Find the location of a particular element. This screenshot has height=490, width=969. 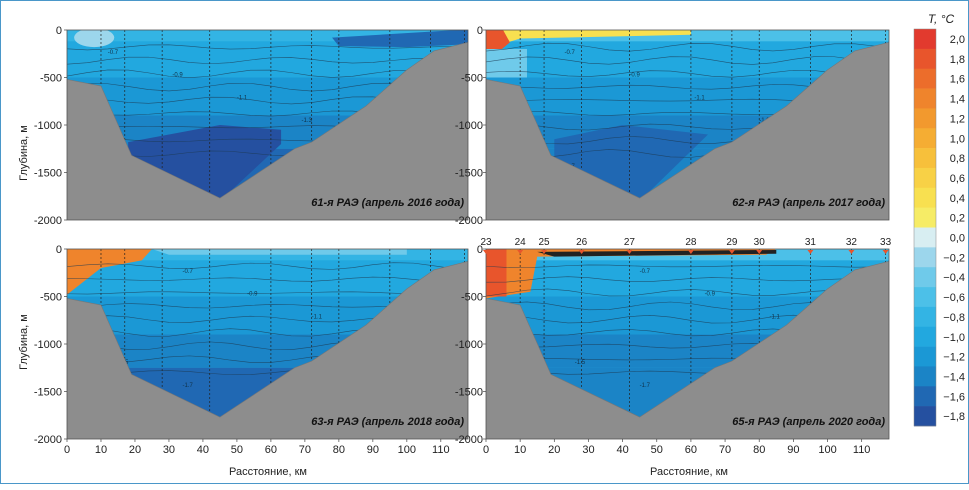

colorbar-tick-label: 0,4 is located at coordinates (957, 199).